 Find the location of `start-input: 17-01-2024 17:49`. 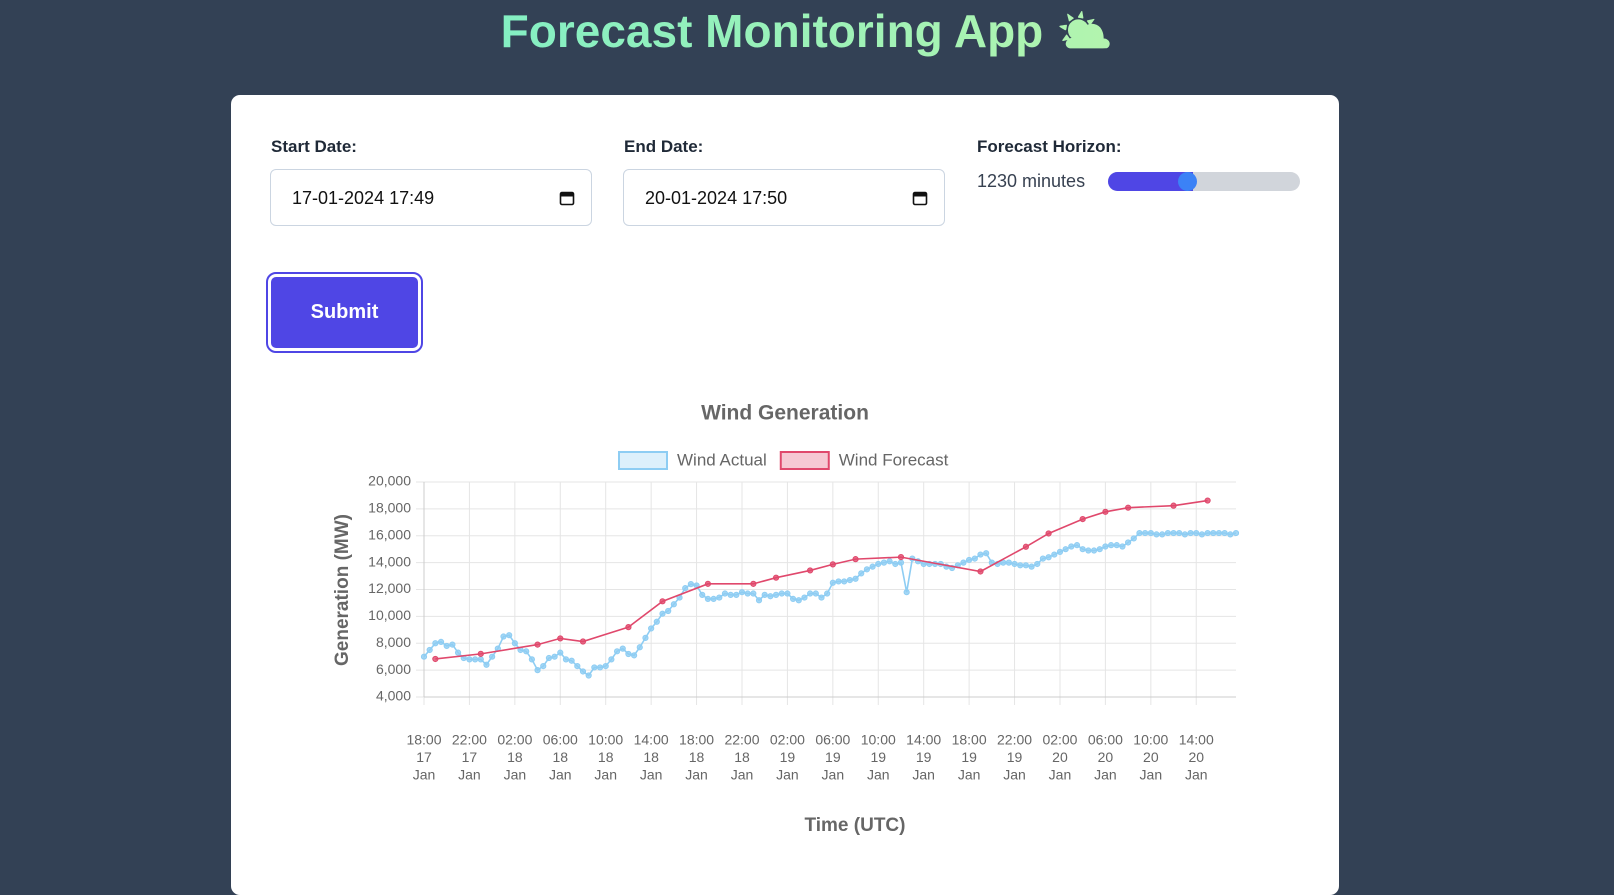

start-input: 17-01-2024 17:49 is located at coordinates (431, 197).